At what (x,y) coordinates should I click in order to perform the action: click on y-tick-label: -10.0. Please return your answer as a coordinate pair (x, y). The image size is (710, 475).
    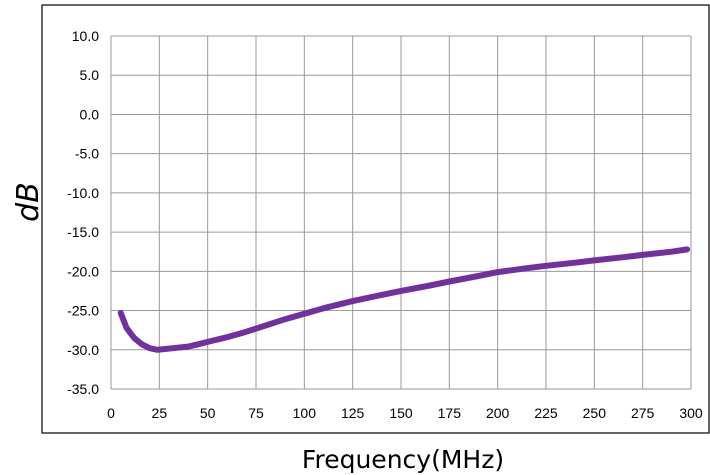
    Looking at the image, I should click on (83, 193).